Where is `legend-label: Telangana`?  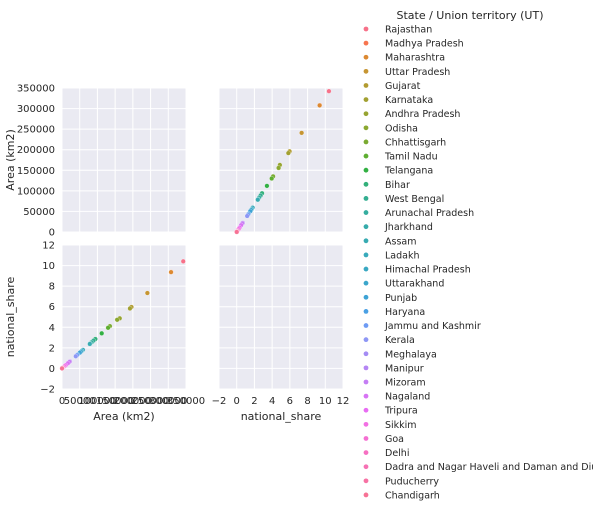
legend-label: Telangana is located at coordinates (408, 171).